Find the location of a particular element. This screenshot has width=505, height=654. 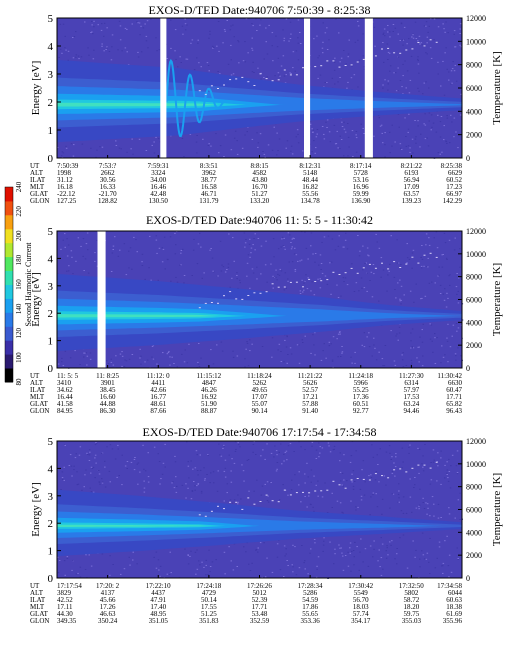

ephemeris-value: 16.58 is located at coordinates (209, 187).